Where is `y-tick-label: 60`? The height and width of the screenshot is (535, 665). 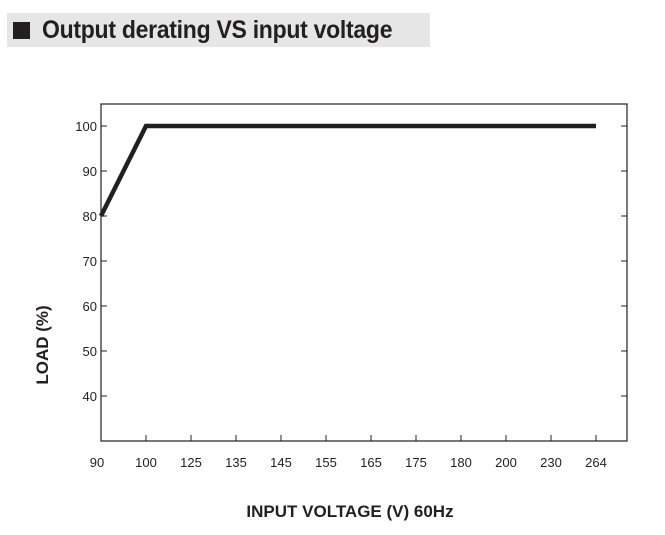 y-tick-label: 60 is located at coordinates (90, 306).